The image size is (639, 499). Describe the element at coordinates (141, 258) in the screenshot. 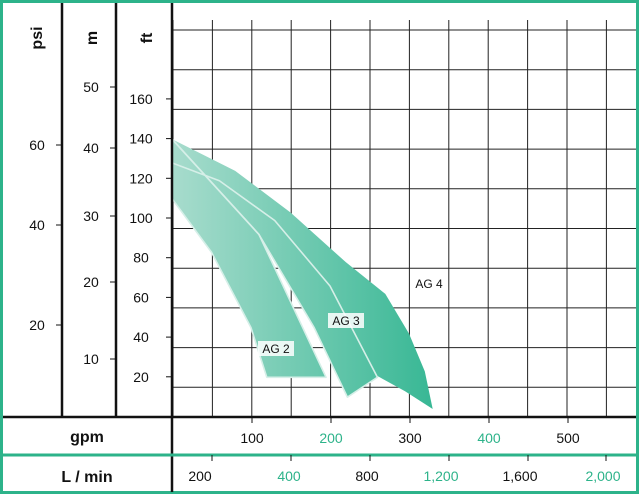

I see `ft-tick-label: 80` at that location.